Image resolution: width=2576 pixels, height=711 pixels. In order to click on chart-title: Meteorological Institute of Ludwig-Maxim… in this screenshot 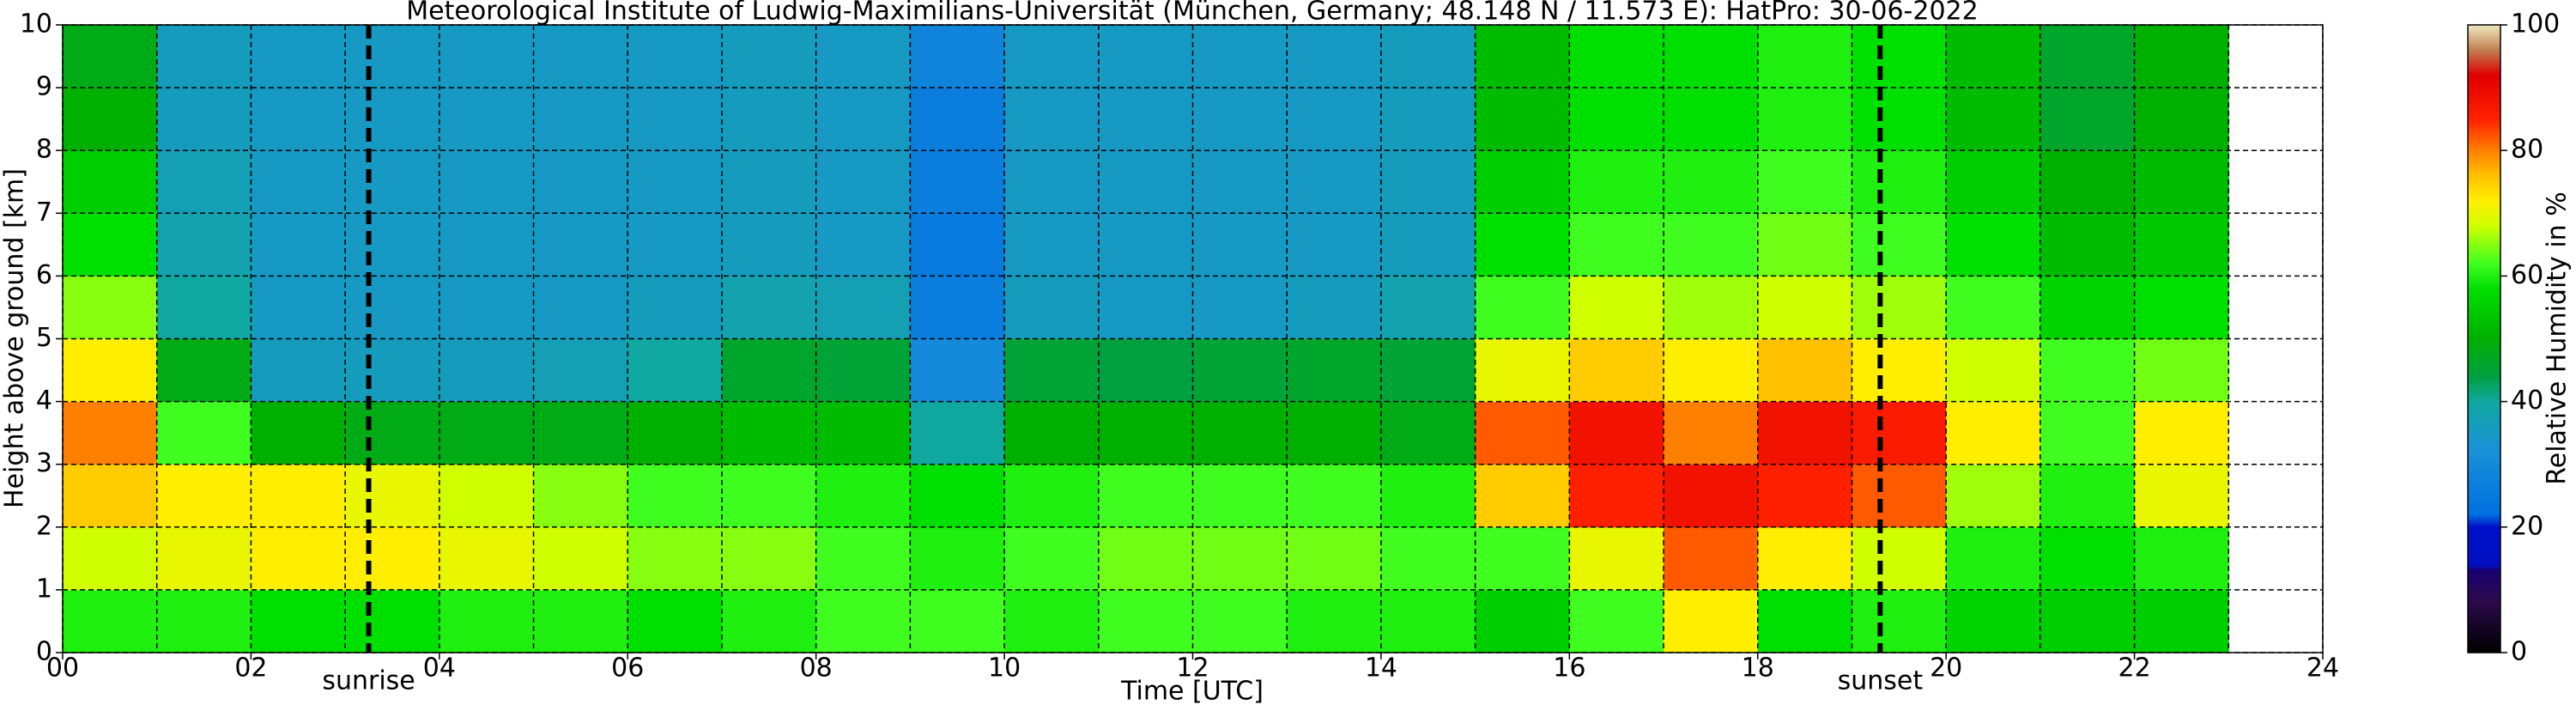, I will do `click(1192, 13)`.